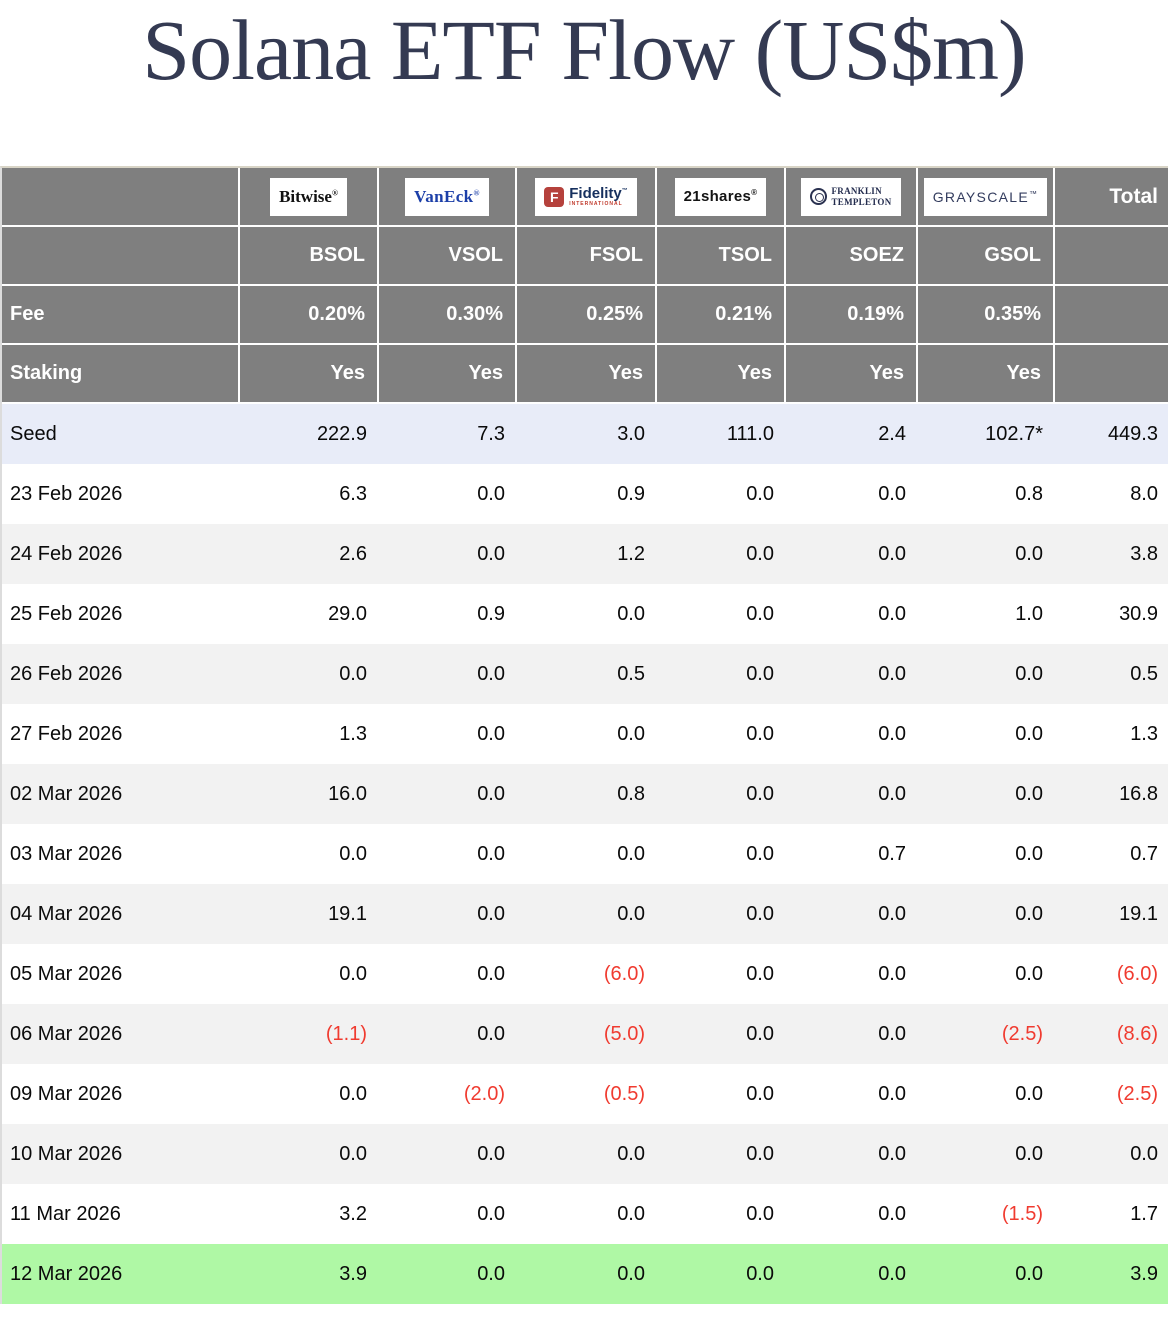 The width and height of the screenshot is (1168, 1318). I want to click on provider-logo-cell: FRANKLIN TEMPLETON, so click(852, 198).